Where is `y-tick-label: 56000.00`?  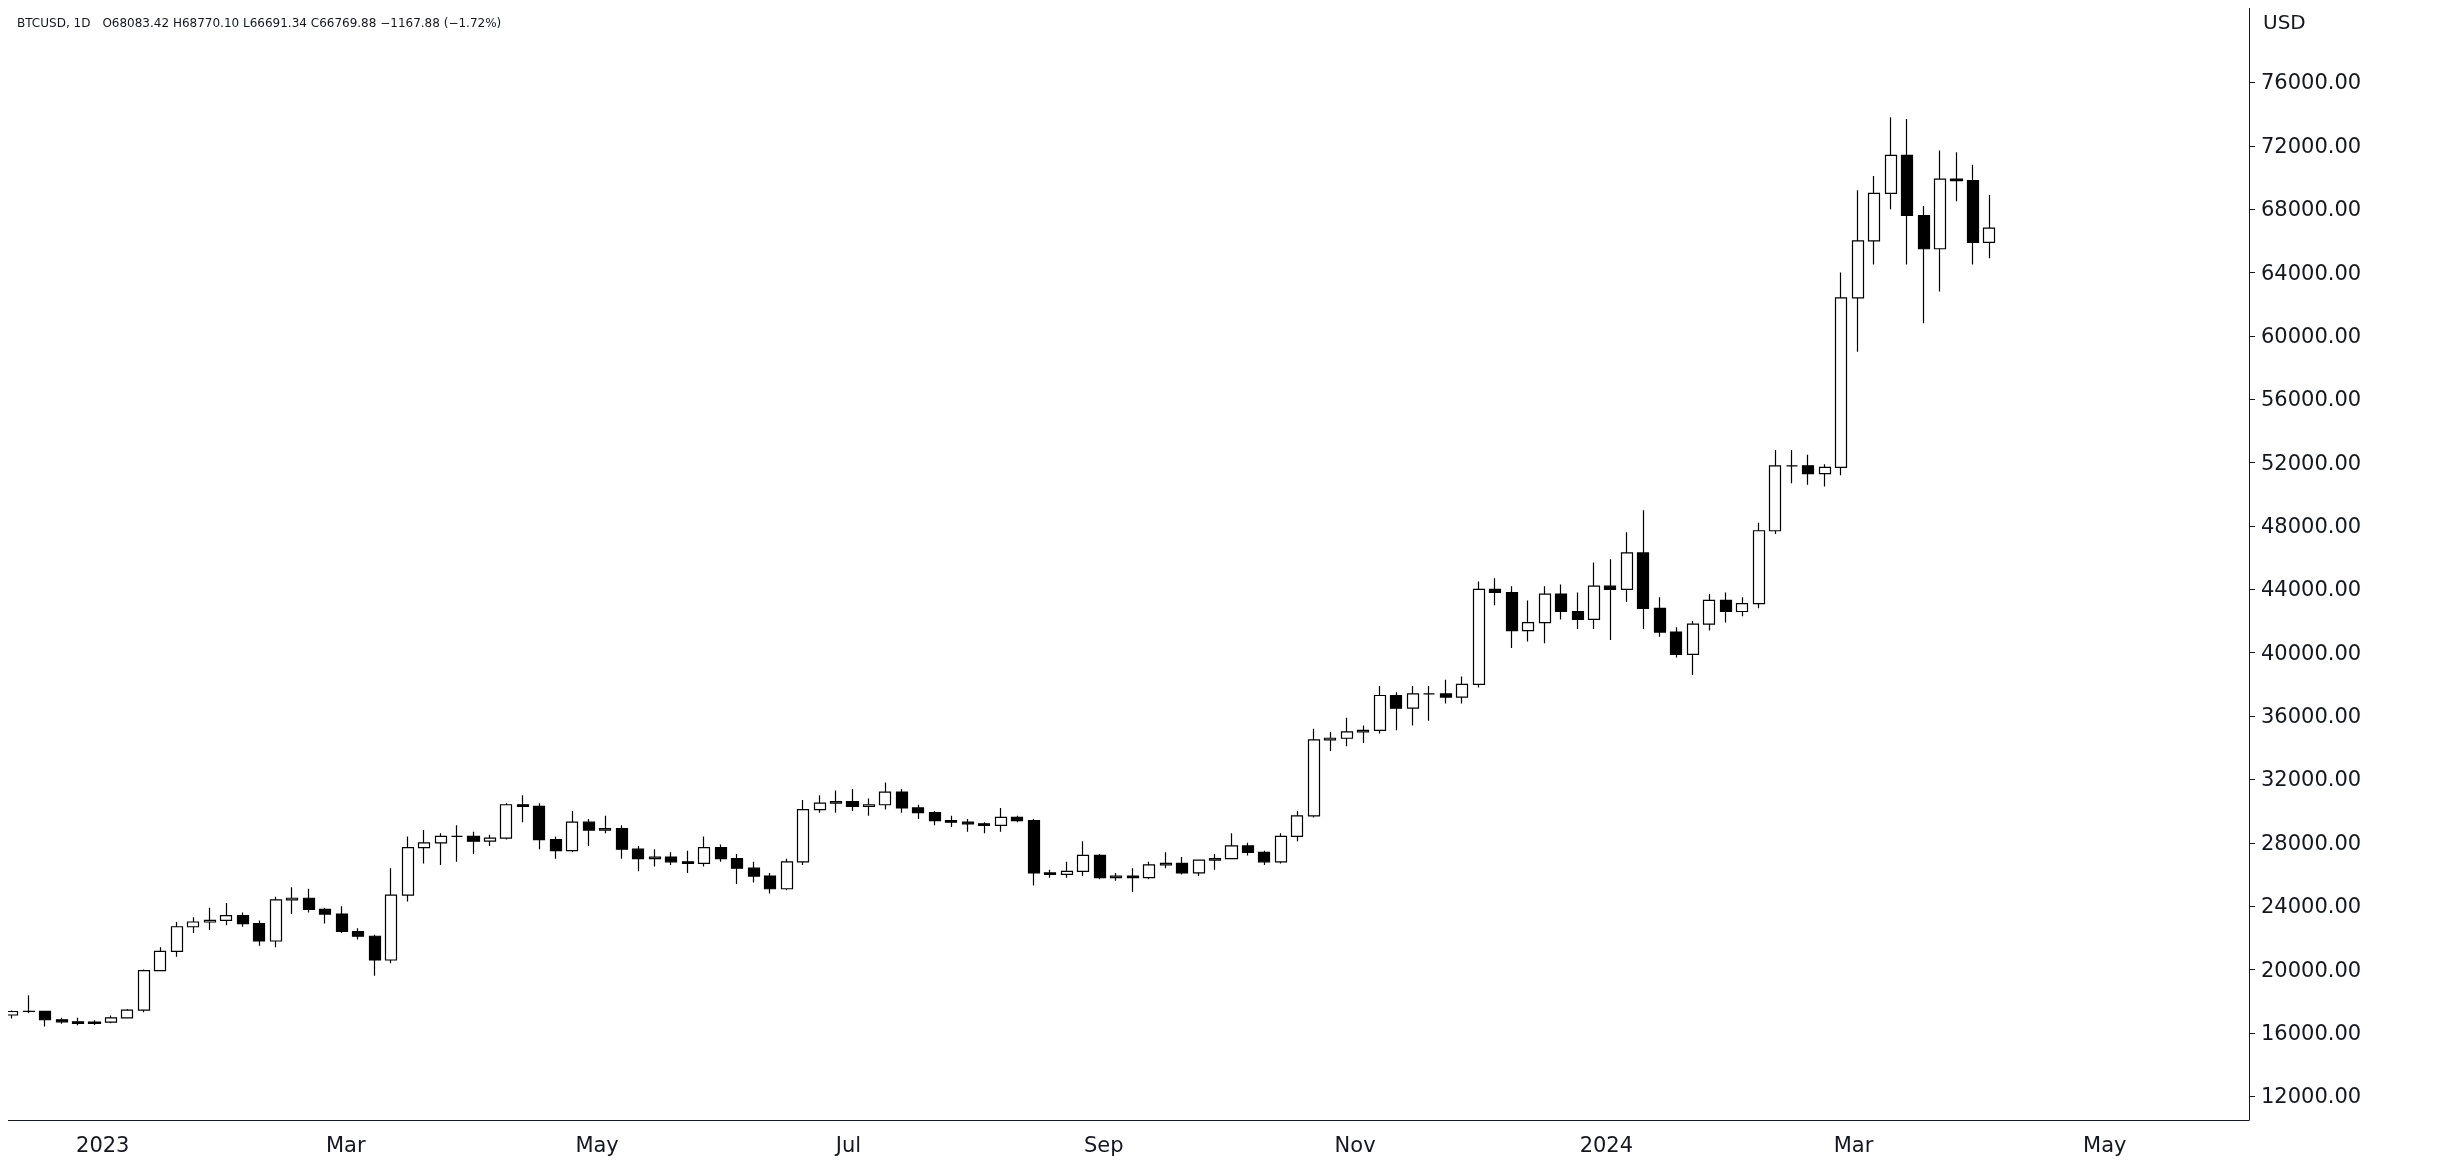 y-tick-label: 56000.00 is located at coordinates (2311, 399).